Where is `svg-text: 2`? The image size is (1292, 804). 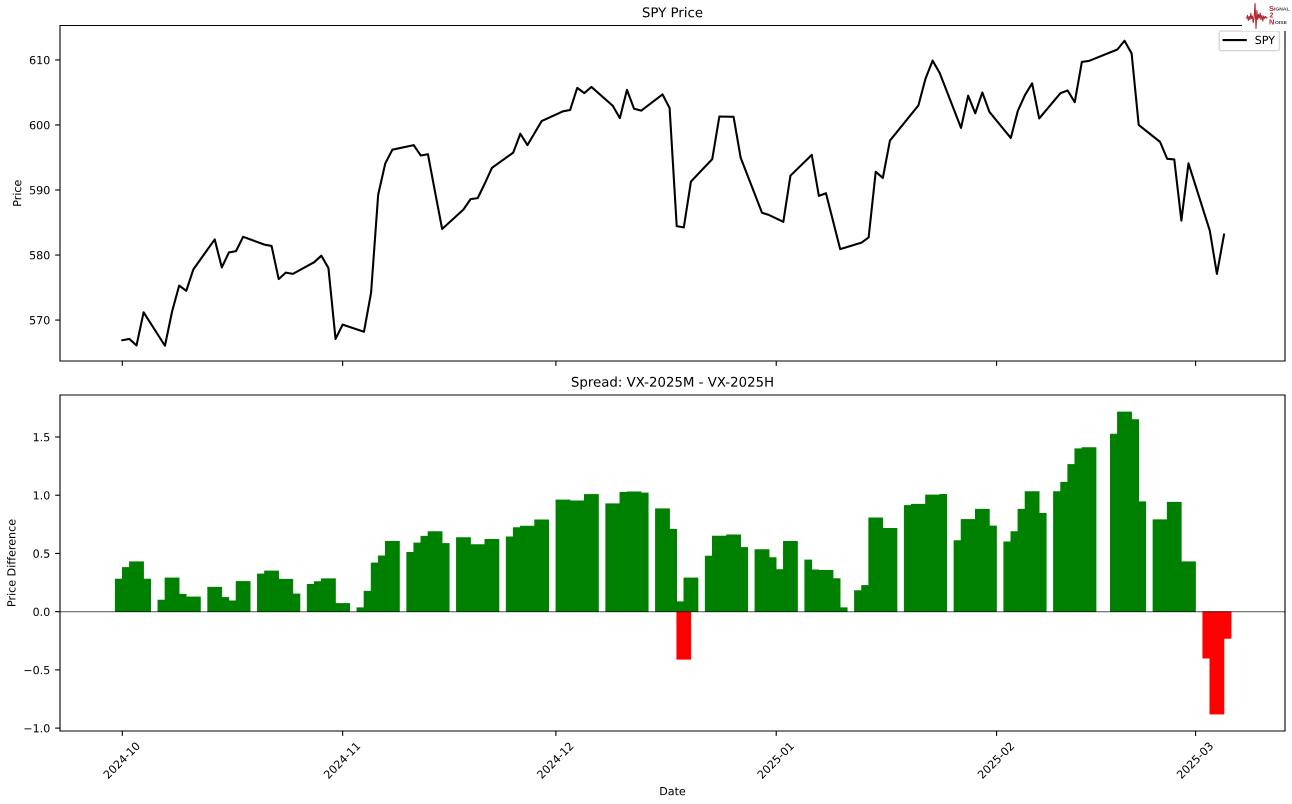
svg-text: 2 is located at coordinates (1272, 16).